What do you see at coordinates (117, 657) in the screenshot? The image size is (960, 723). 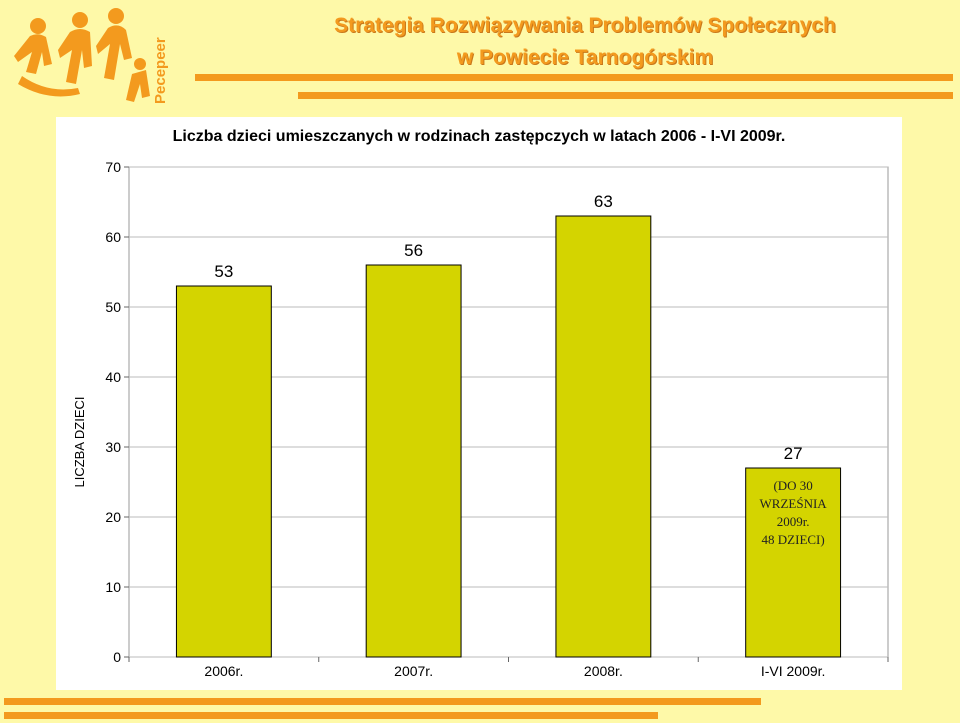 I see `y-tick-label: 0` at bounding box center [117, 657].